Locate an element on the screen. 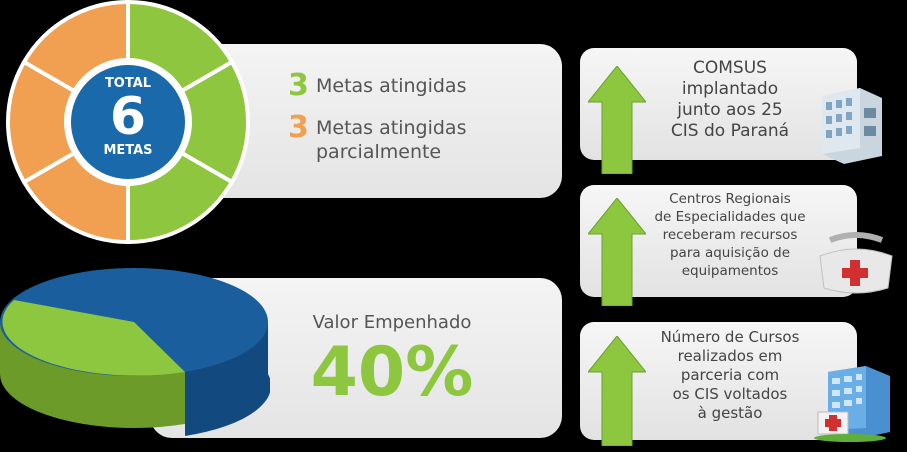 The width and height of the screenshot is (907, 452). metas-partial-row: 3 Metas atingidas parcialmente is located at coordinates (377, 137).